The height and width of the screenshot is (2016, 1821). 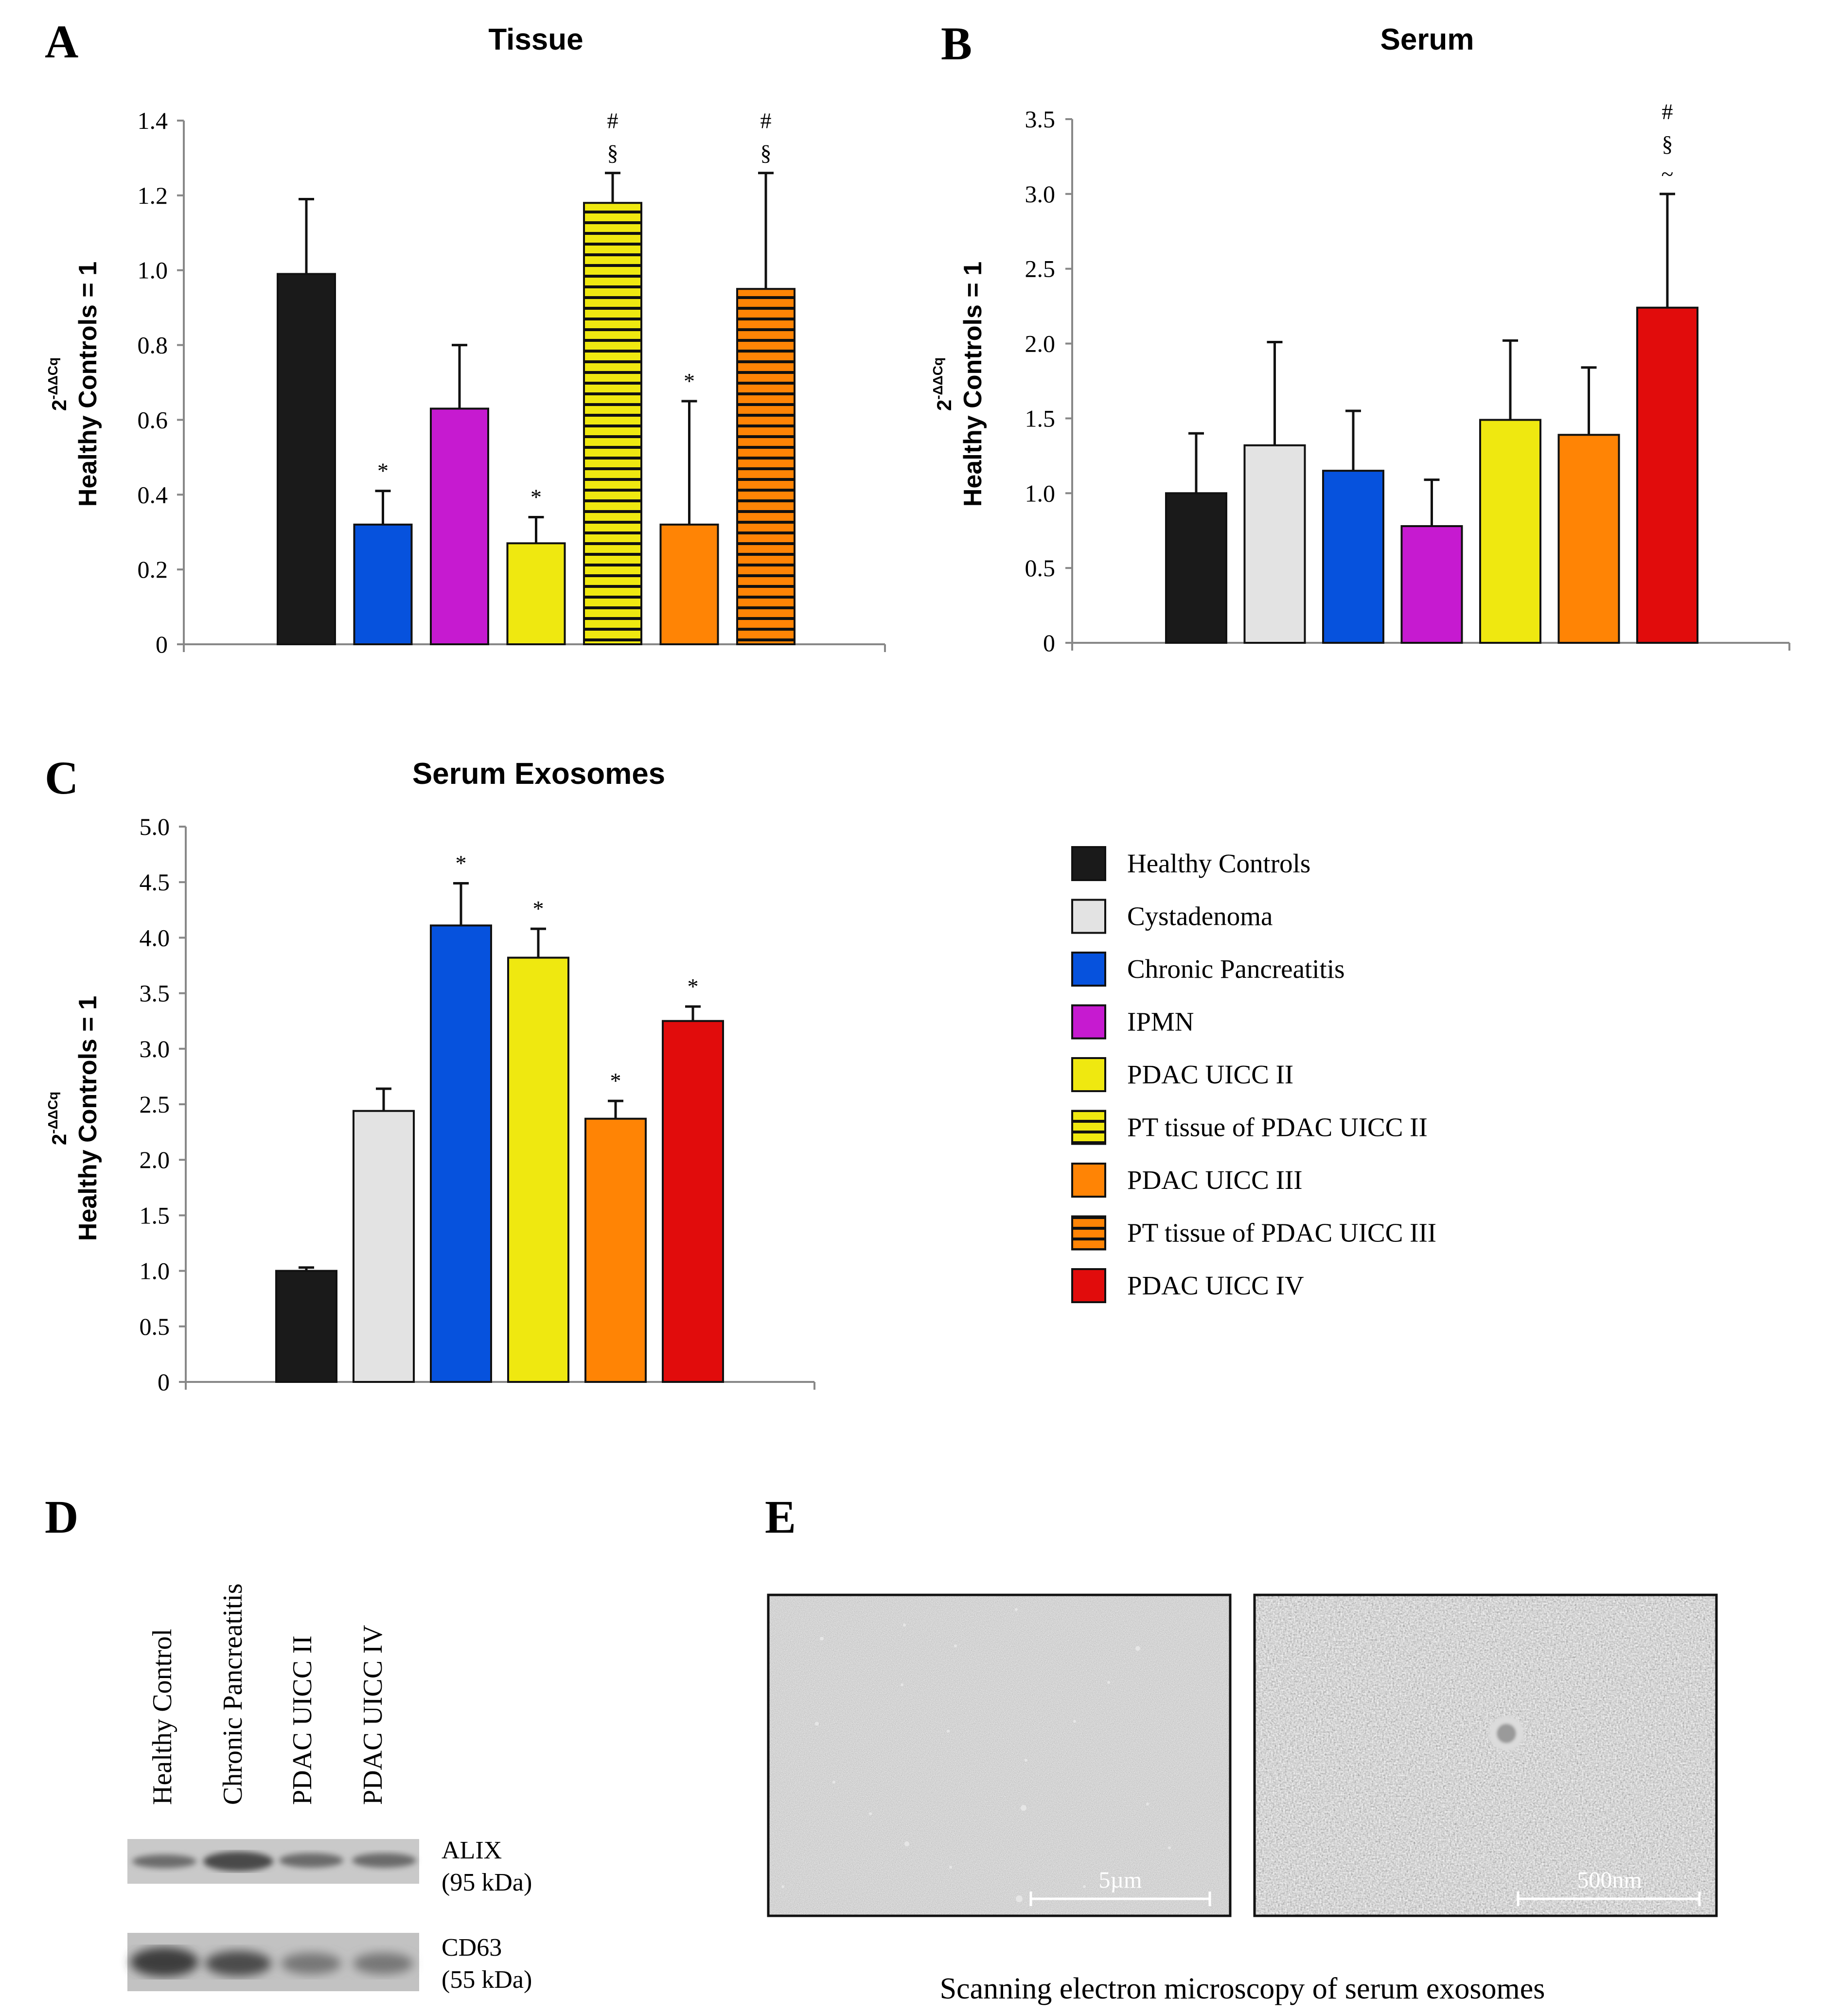 I want to click on scale-bar-label-right: 500nm, so click(x=1609, y=1880).